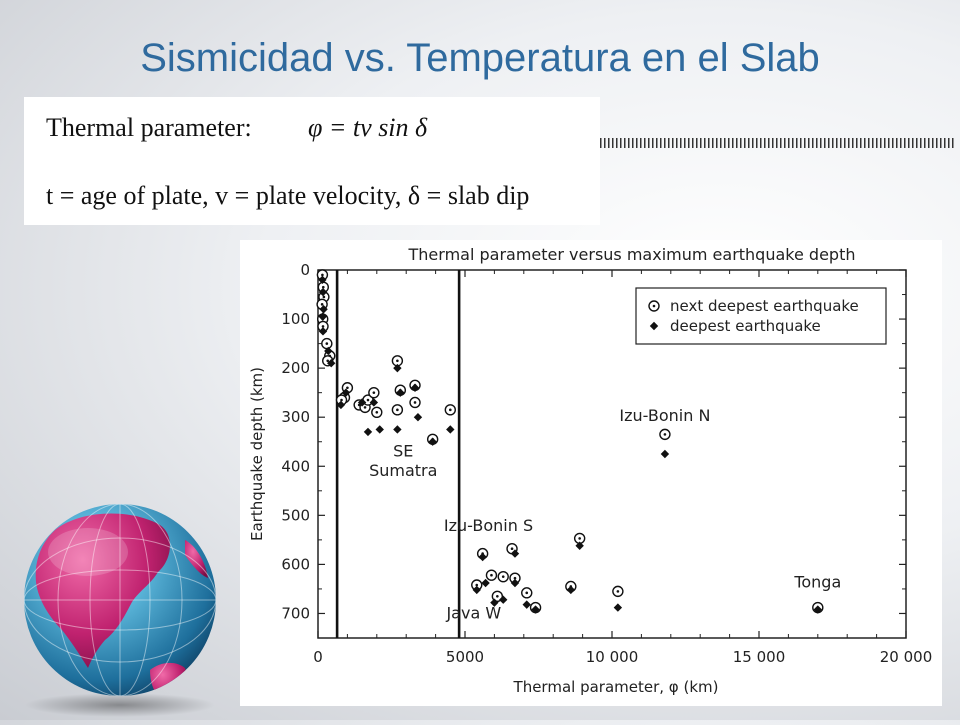 Image resolution: width=960 pixels, height=725 pixels. Describe the element at coordinates (403, 470) in the screenshot. I see `region-annotation: Sumatra` at that location.